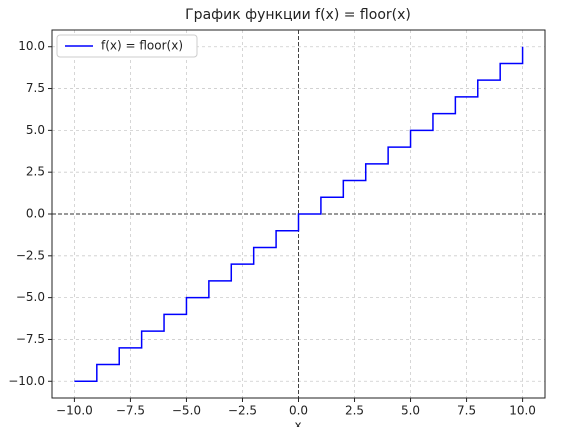  I want to click on y-tick-label: 5.0, so click(35, 130).